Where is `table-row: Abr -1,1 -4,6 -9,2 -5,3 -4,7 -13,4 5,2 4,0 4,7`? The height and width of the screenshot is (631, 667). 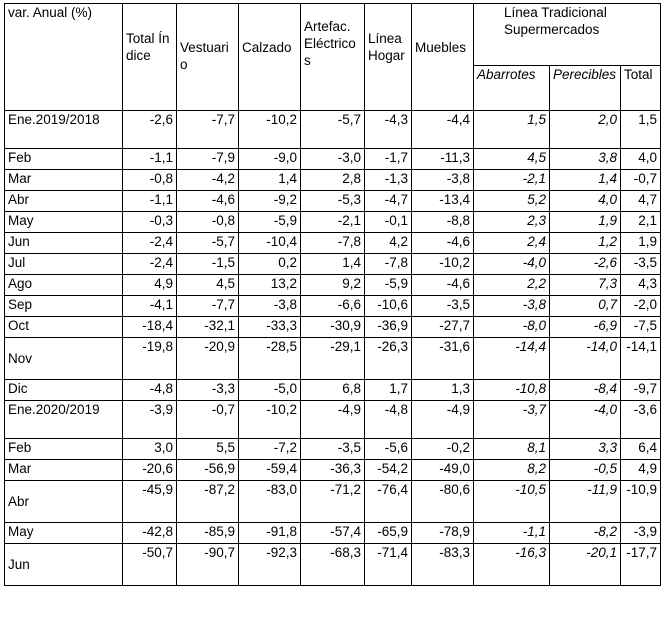
table-row: Abr -1,1 -4,6 -9,2 -5,3 -4,7 -13,4 5,2 4,0 4,7 is located at coordinates (332, 201).